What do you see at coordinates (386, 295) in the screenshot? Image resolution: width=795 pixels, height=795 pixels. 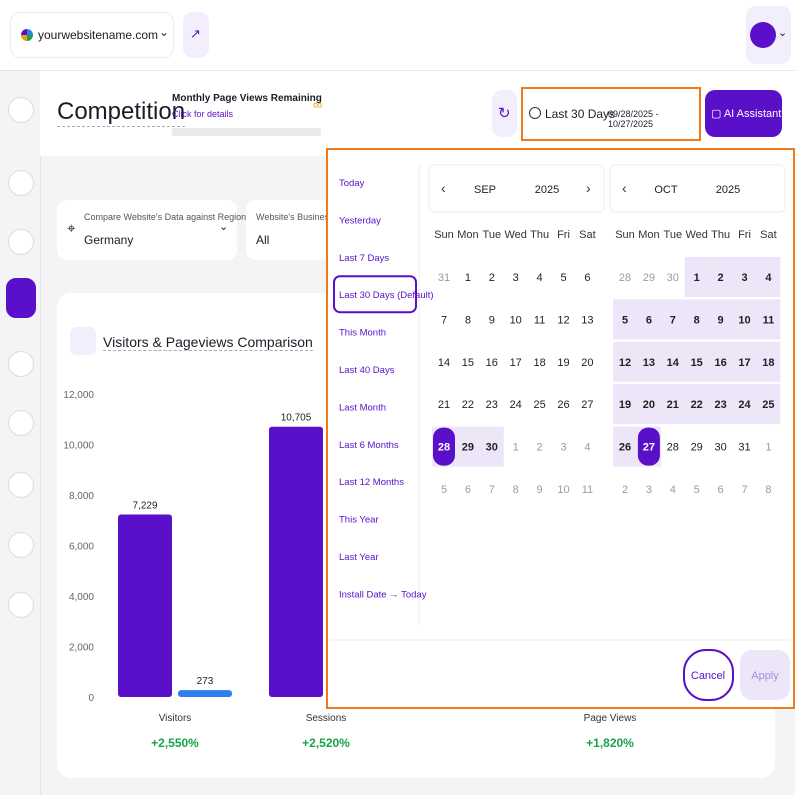 I see `preset-option: Last 30 Days (Default)` at bounding box center [386, 295].